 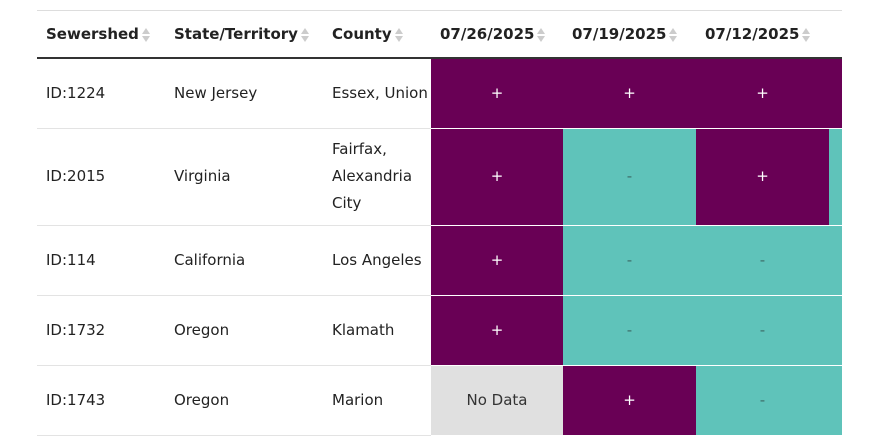 I want to click on column-header: 07/19/2025, so click(x=629, y=34).